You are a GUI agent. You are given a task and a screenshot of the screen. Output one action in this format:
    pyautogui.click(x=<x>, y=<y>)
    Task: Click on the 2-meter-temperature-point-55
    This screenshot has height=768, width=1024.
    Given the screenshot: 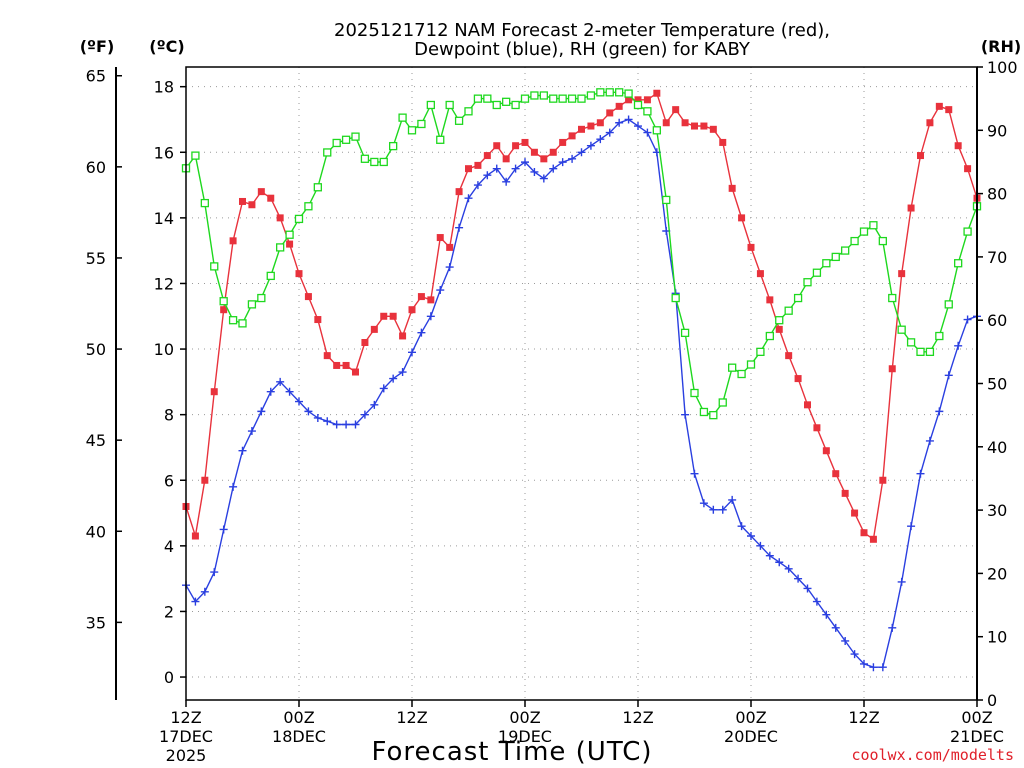 What is the action you would take?
    pyautogui.click(x=704, y=126)
    